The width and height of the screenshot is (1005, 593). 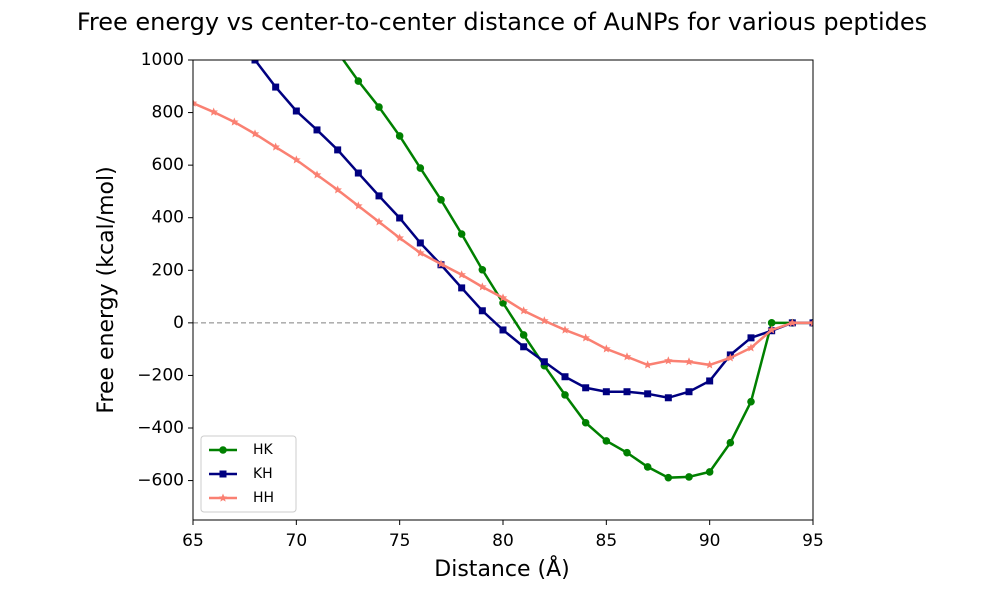 I want to click on legend: HK KH HH, so click(x=248, y=474).